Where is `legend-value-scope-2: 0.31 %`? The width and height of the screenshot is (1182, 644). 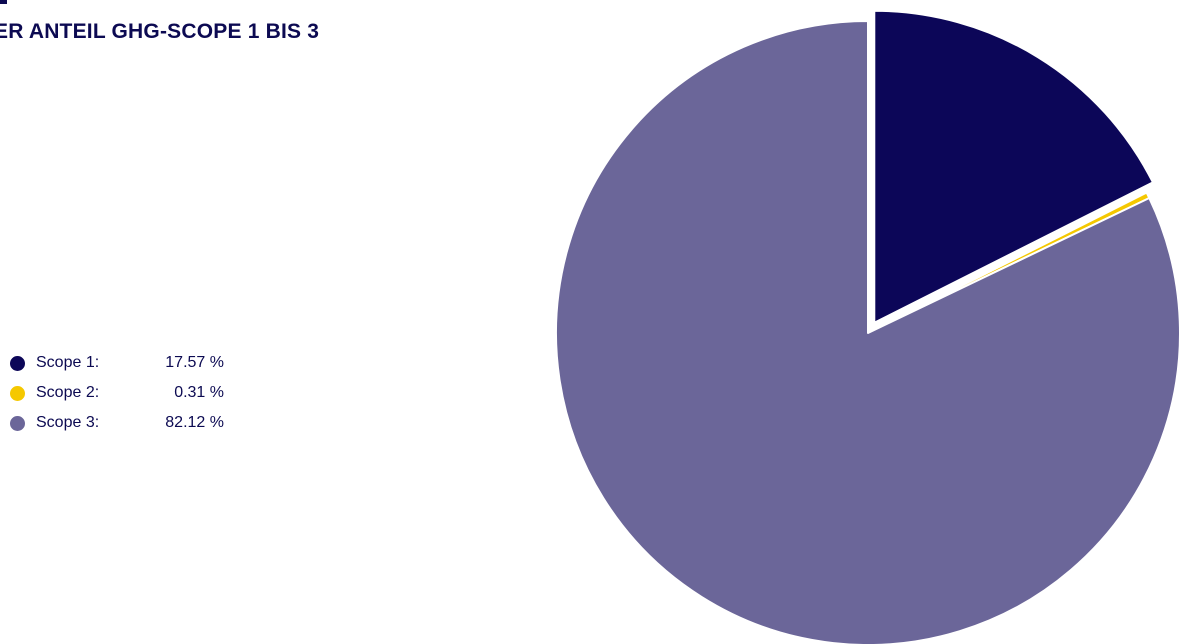
legend-value-scope-2: 0.31 % is located at coordinates (199, 392).